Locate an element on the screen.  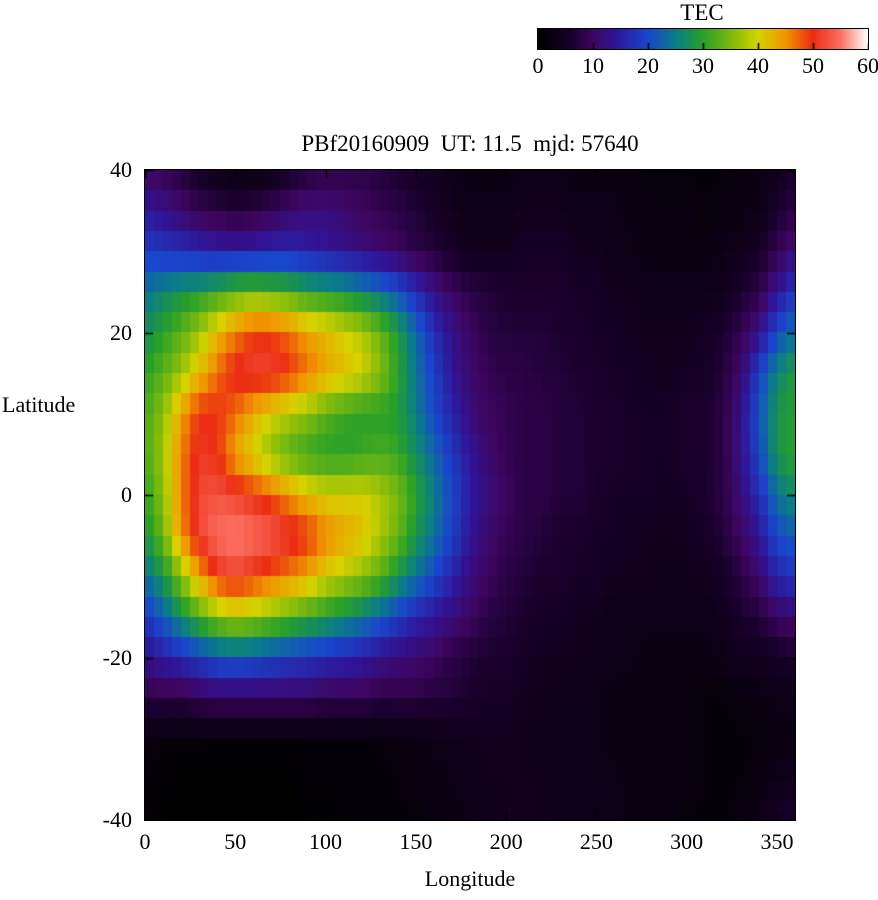
x-tick-label: 200 is located at coordinates (506, 841).